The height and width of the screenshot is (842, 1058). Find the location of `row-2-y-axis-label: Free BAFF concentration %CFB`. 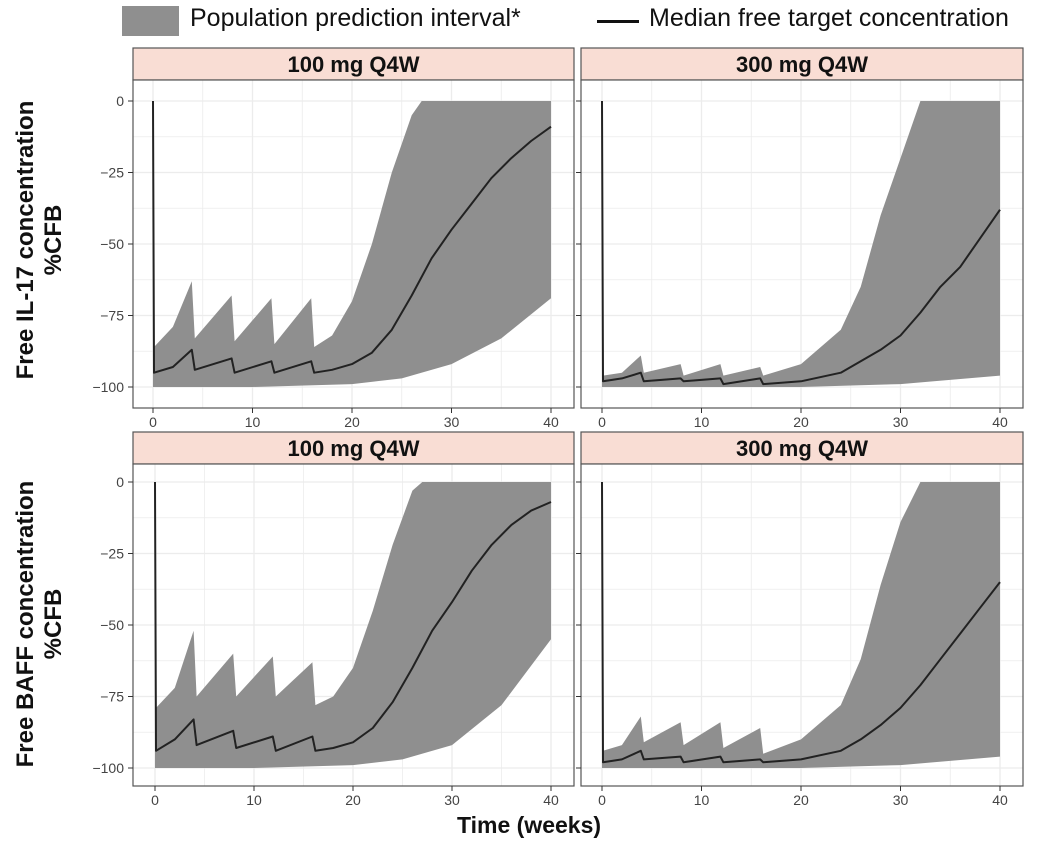

row-2-y-axis-label: Free BAFF concentration %CFB is located at coordinates (40, 624).